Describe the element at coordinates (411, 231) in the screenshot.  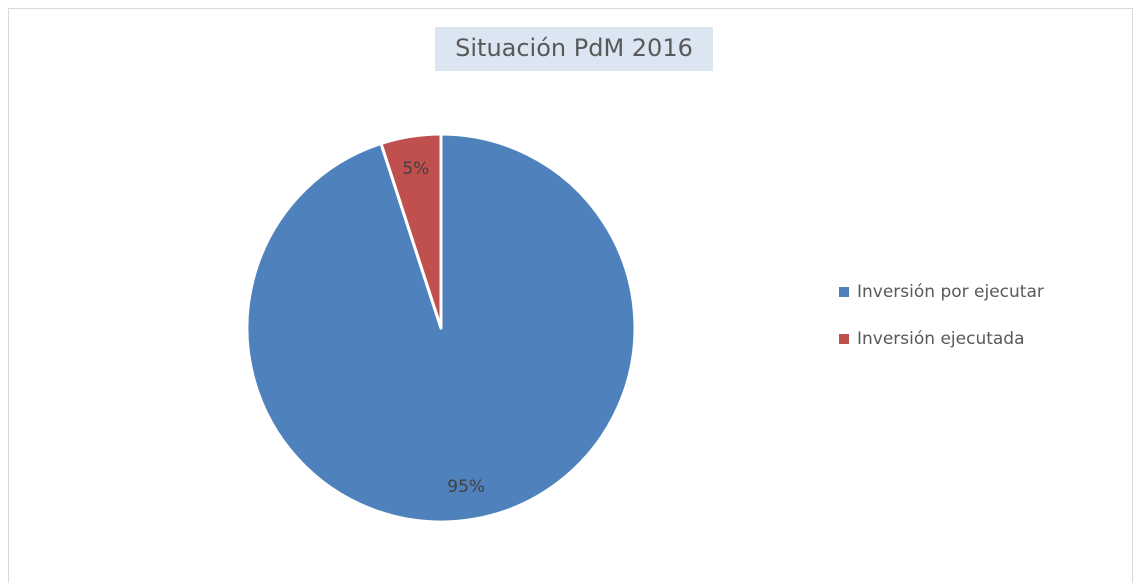
I see `pie-slice` at that location.